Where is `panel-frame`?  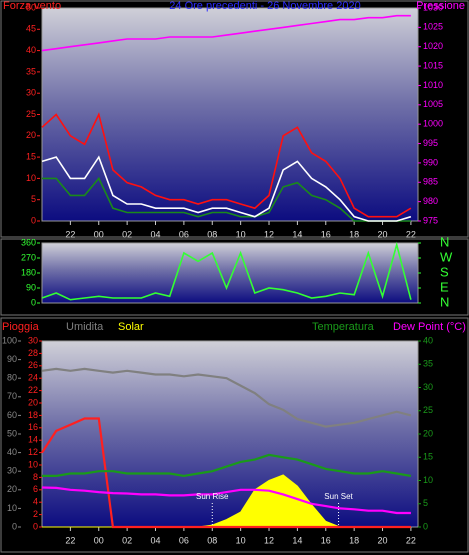
panel-frame is located at coordinates (234, 277).